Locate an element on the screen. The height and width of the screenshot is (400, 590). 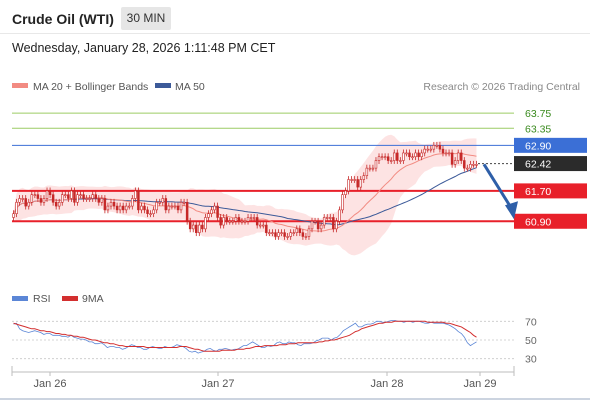
ma50-legend-label: MA 50 is located at coordinates (190, 87).